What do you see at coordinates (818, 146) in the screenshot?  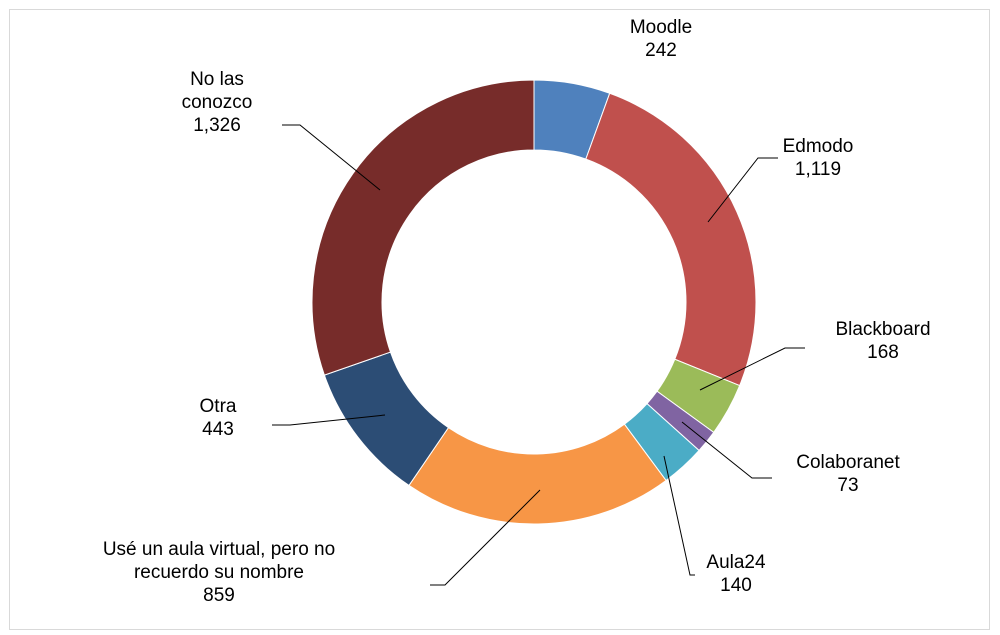 I see `category-label: Edmodo` at bounding box center [818, 146].